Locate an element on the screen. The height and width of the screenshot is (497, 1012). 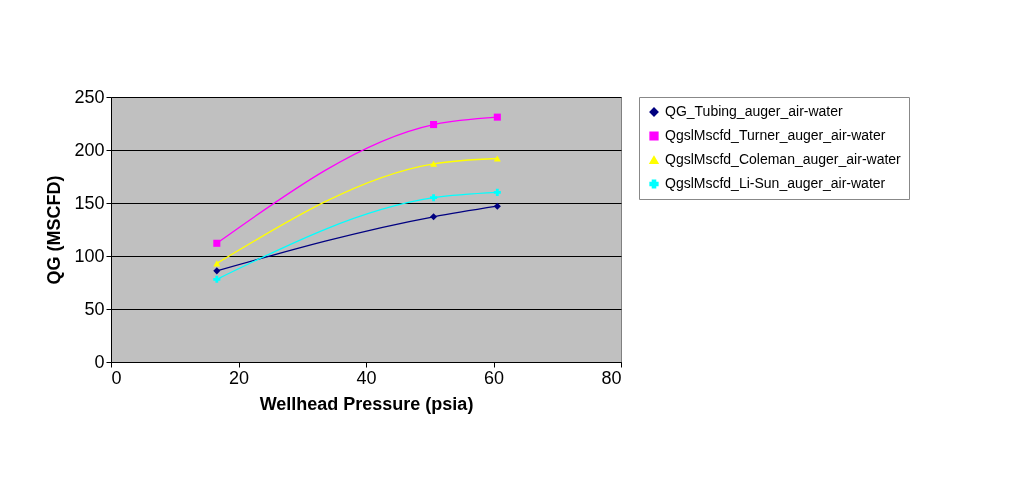
x-axis-title: Wellhead Pressure (psia) is located at coordinates (366, 403).